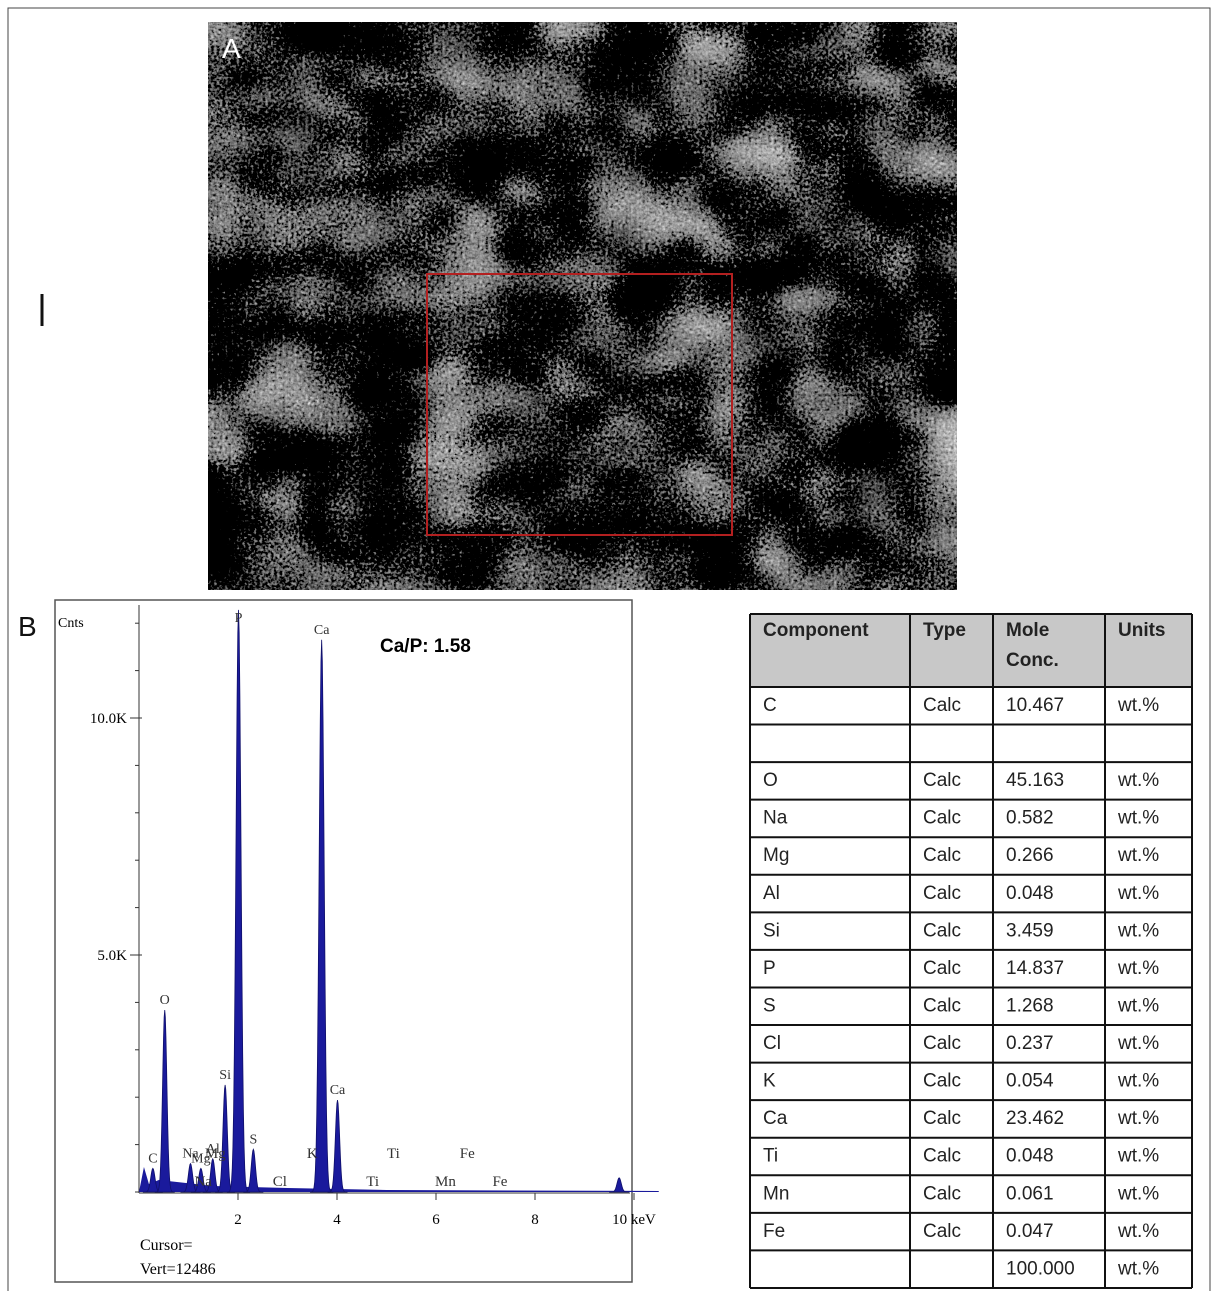 This screenshot has height=1291, width=1211. Describe the element at coordinates (770, 705) in the screenshot. I see `table-cell: C` at that location.